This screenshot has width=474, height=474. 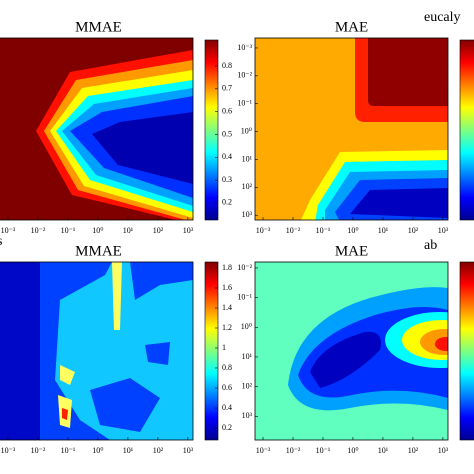 What do you see at coordinates (224, 347) in the screenshot?
I see `colorbar-tick-label: 1` at bounding box center [224, 347].